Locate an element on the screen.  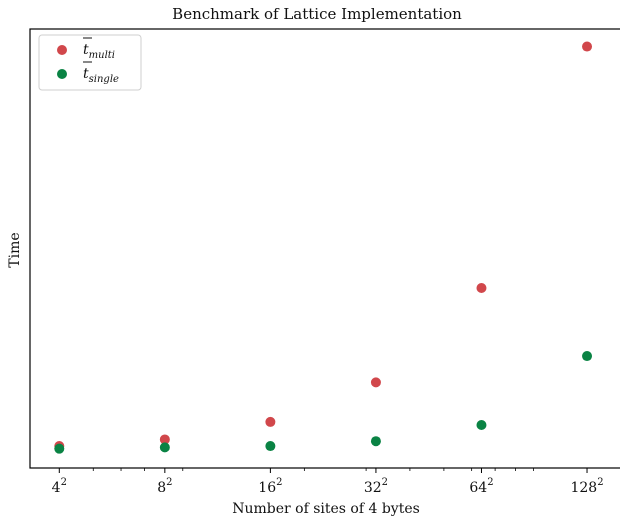
x-axis-label: Number of sites of 4 bytes is located at coordinates (326, 509).